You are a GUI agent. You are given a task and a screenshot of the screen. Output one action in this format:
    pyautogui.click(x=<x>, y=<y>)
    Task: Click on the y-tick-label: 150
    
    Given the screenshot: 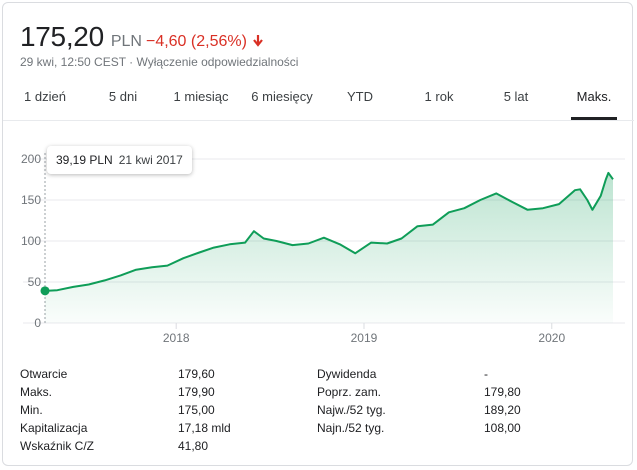 What is the action you would take?
    pyautogui.click(x=31, y=200)
    